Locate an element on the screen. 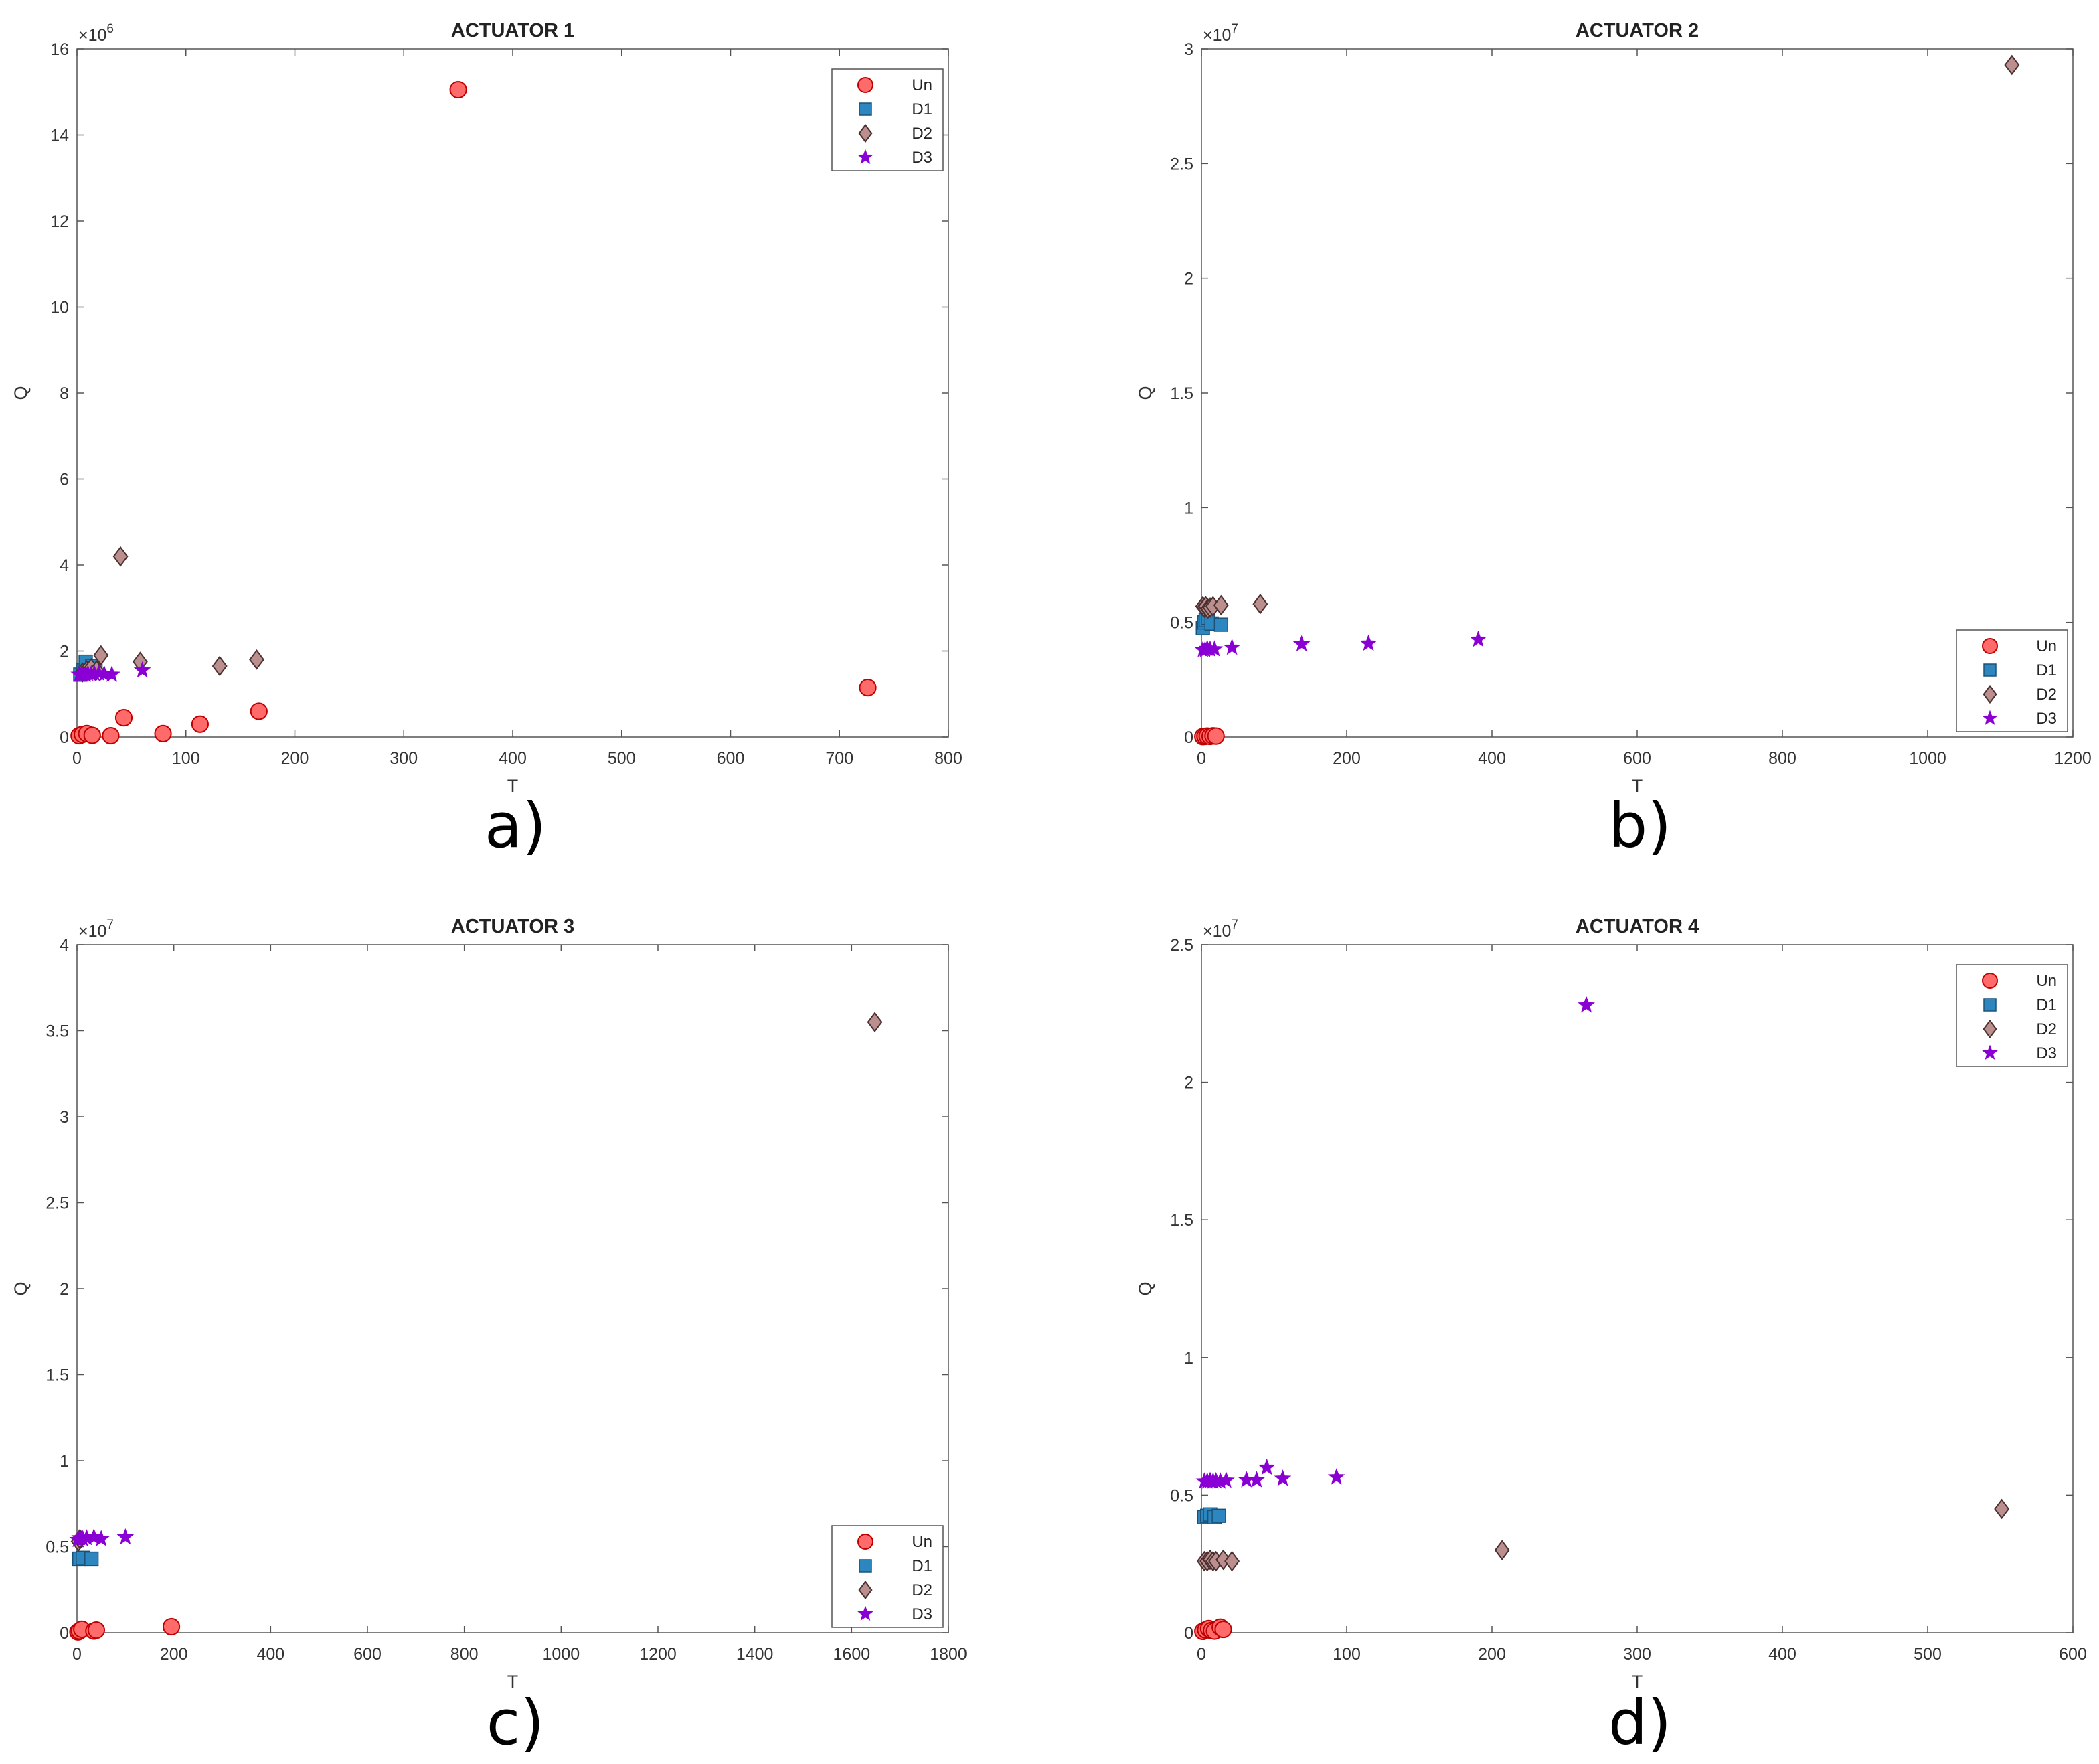  x-tick-label: 1800 is located at coordinates (948, 1655).